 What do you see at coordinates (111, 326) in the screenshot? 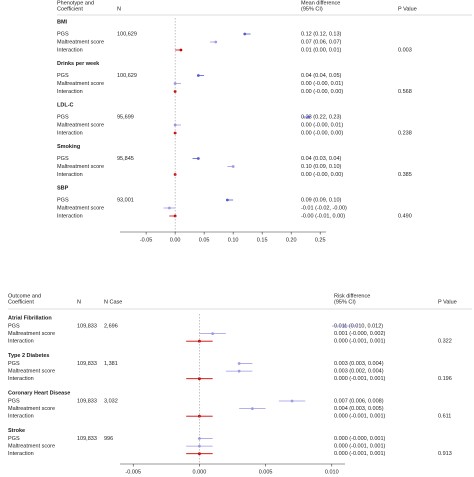
I see `row-n-case: 2,696` at bounding box center [111, 326].